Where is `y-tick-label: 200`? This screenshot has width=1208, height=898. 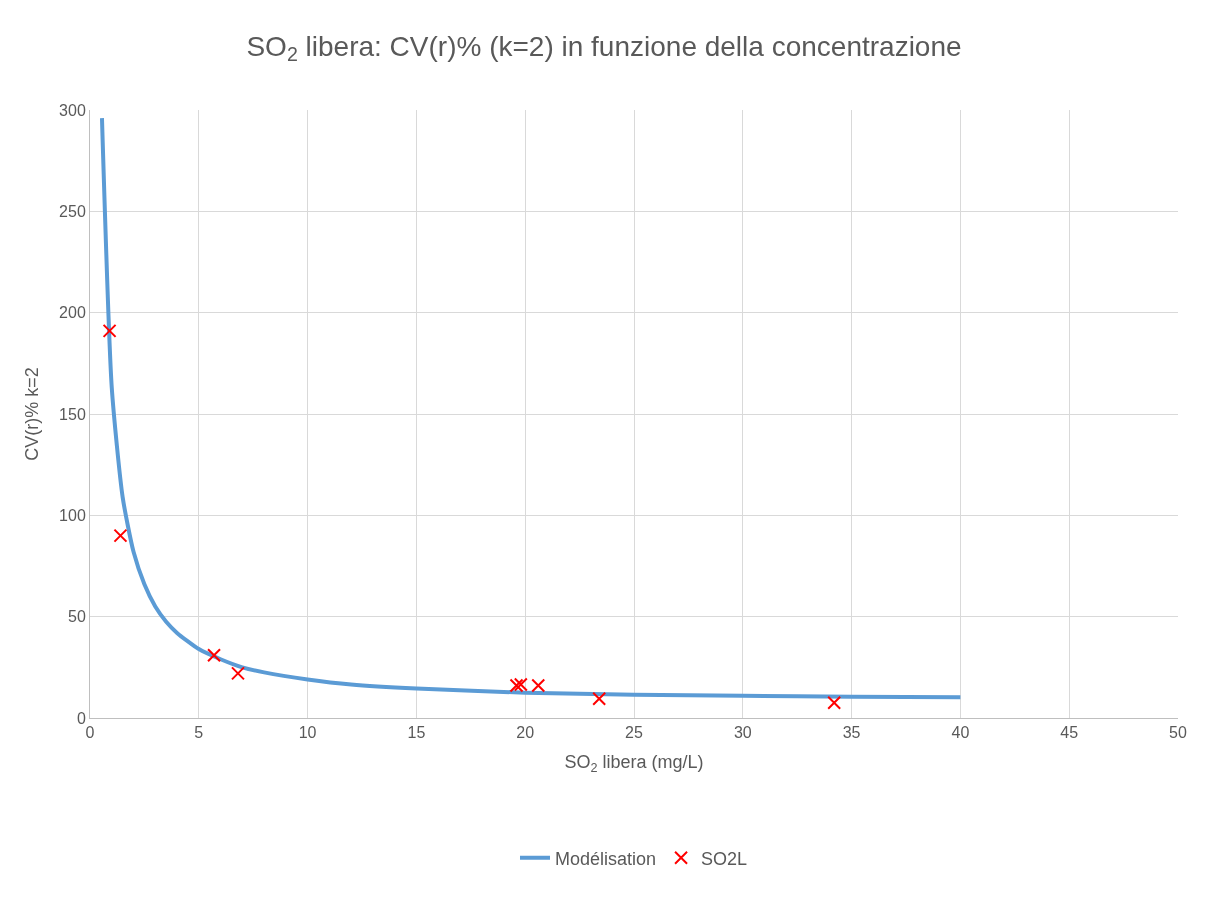
y-tick-label: 200 is located at coordinates (72, 313).